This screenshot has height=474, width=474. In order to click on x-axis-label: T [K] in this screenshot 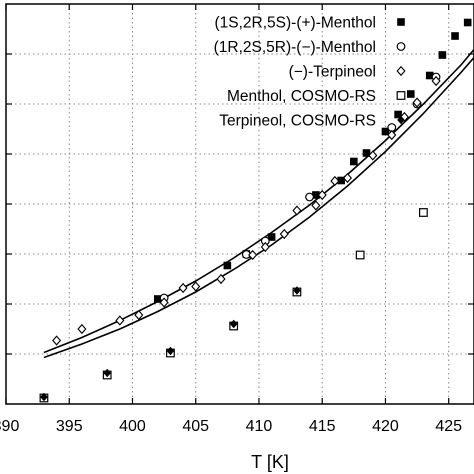, I will do `click(270, 462)`.